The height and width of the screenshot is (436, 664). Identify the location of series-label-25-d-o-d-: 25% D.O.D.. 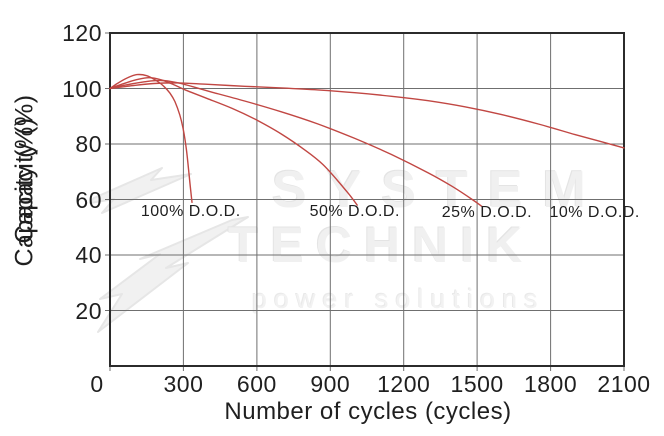
(487, 212).